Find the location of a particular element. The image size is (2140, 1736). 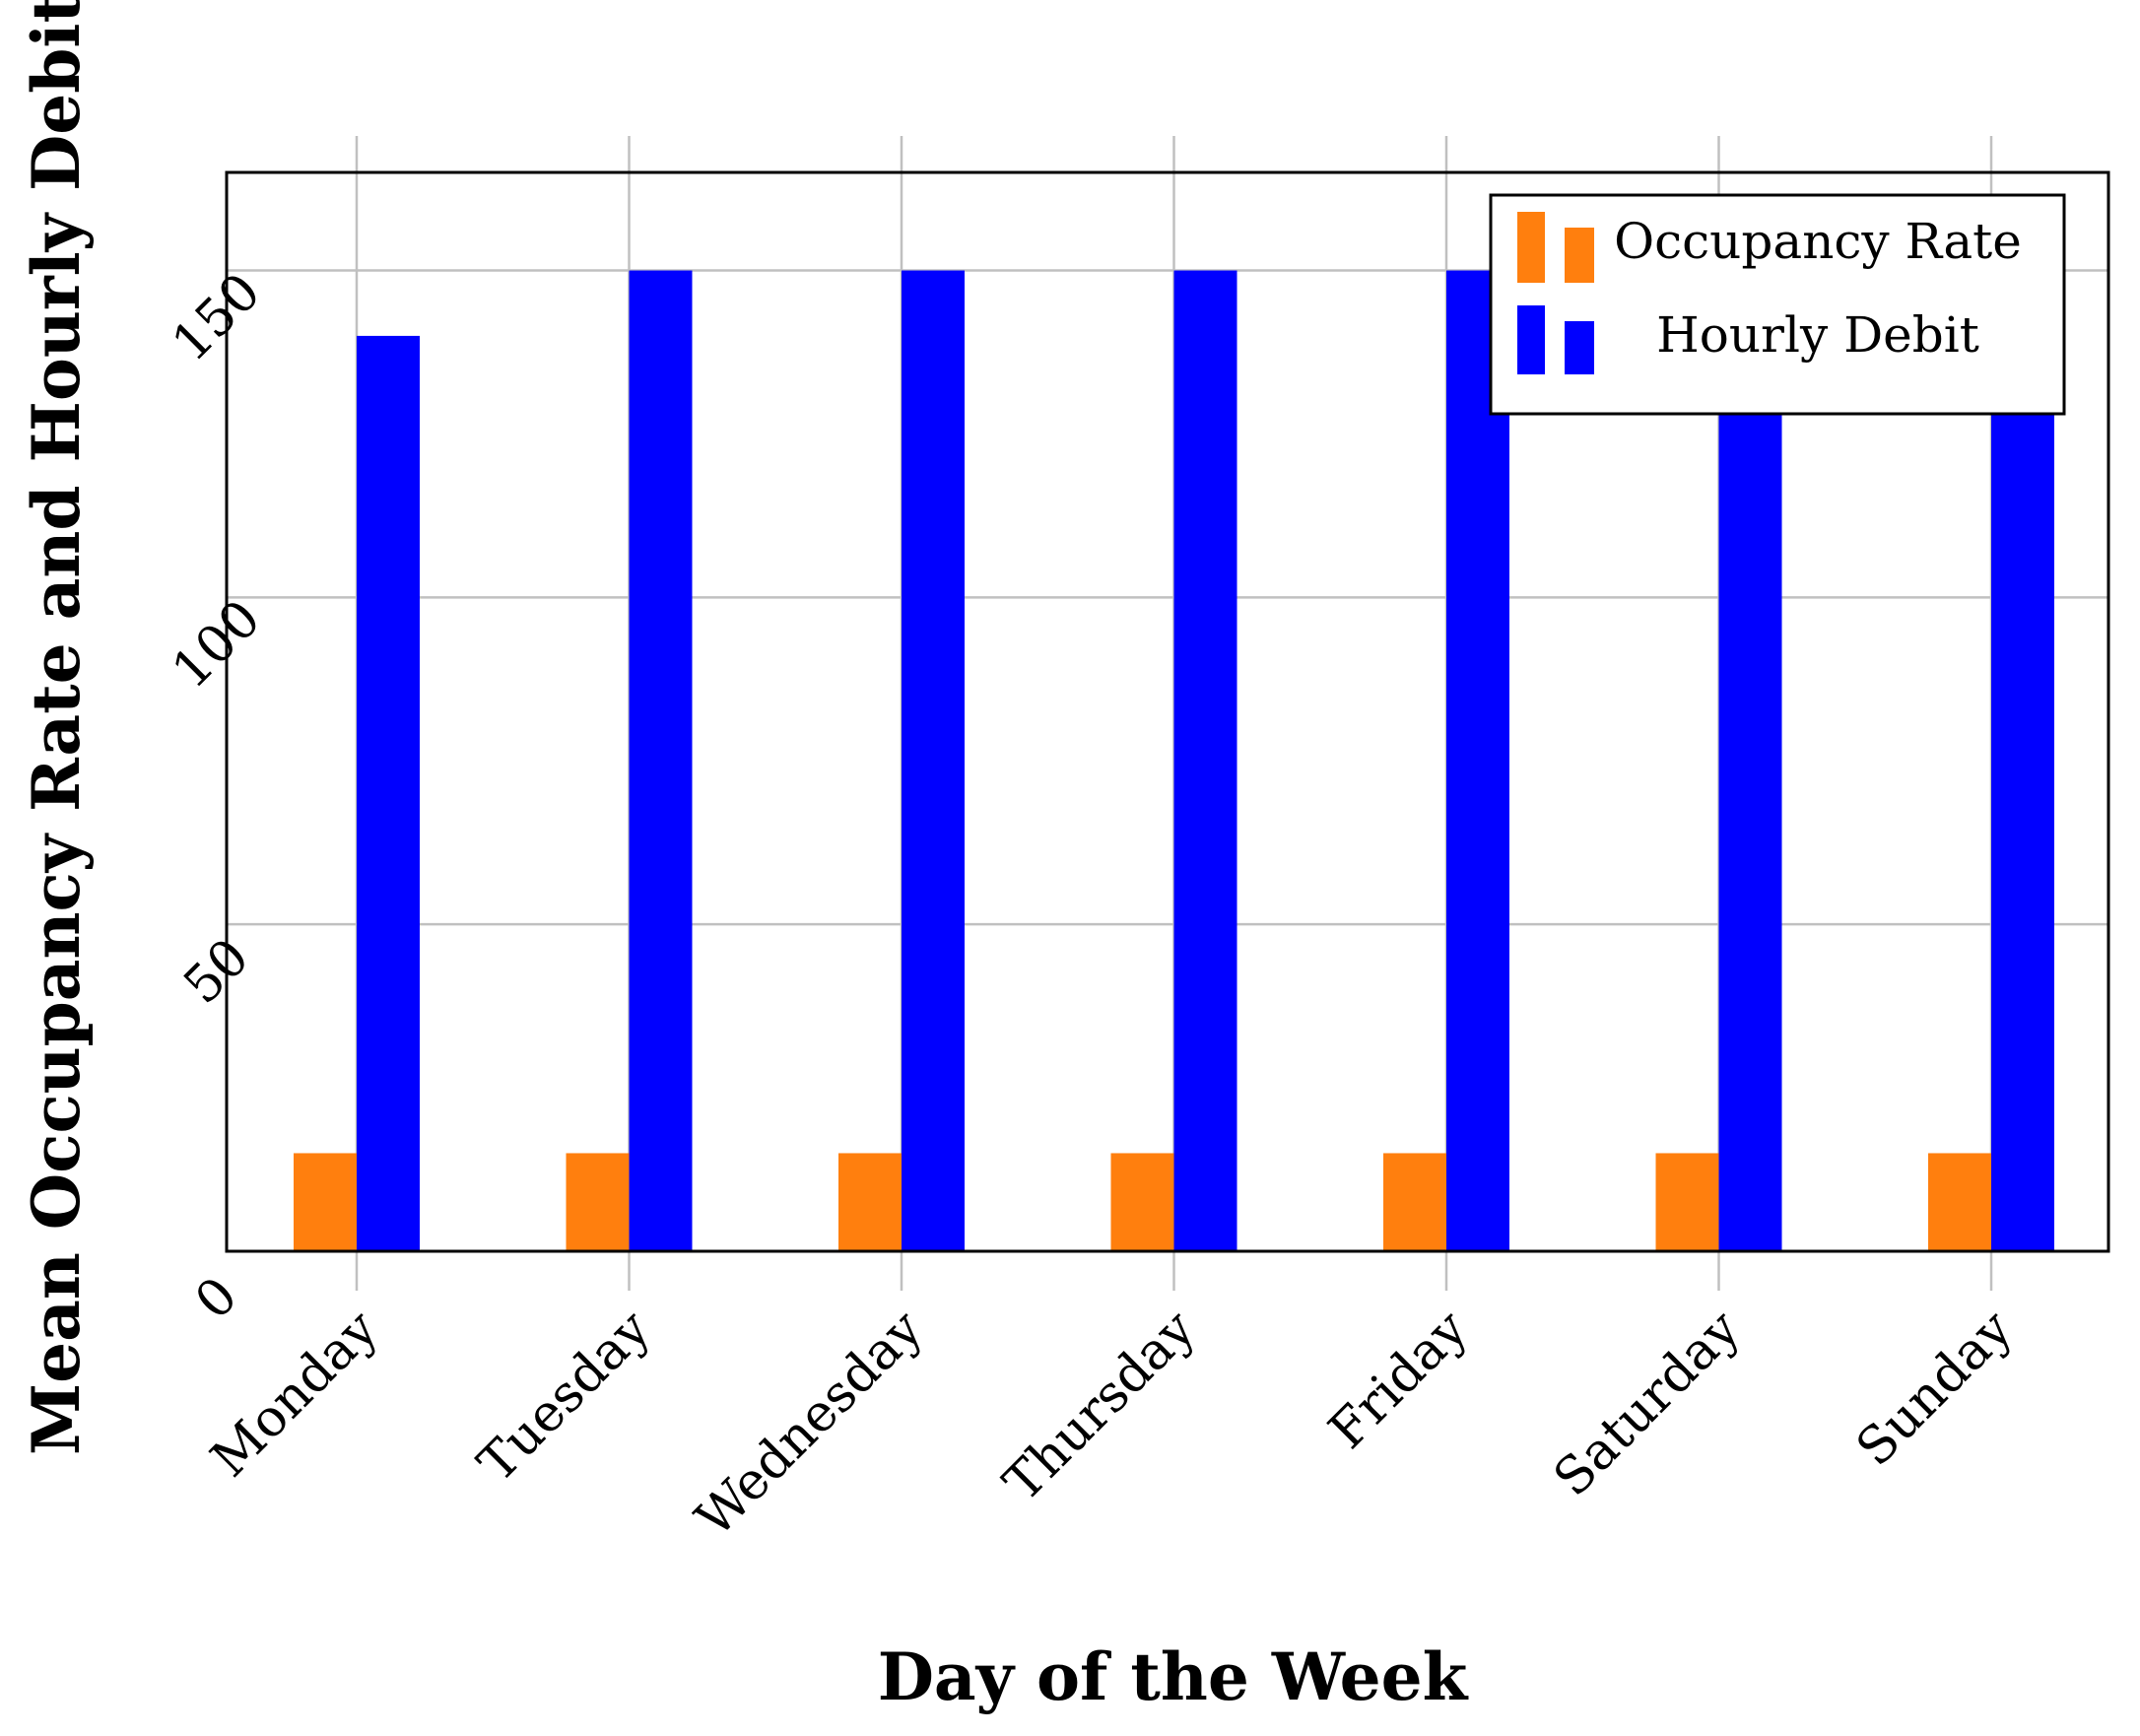

y-axis-title: Mean Occupancy Rate and Hourly Debit is located at coordinates (56, 727).